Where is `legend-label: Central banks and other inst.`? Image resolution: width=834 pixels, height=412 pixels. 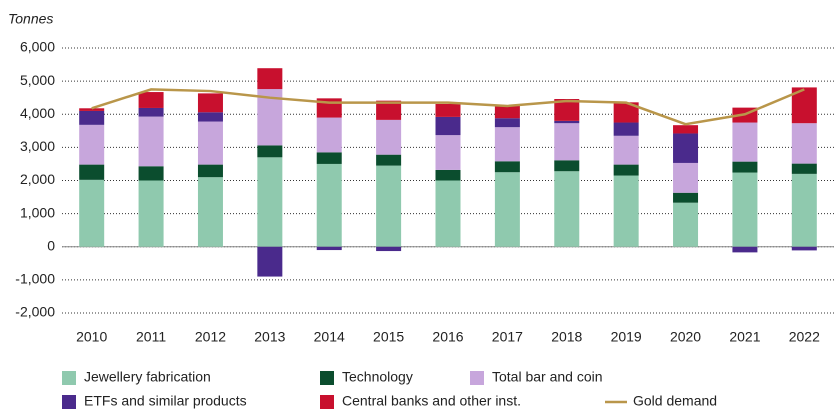 legend-label: Central banks and other inst. is located at coordinates (431, 401).